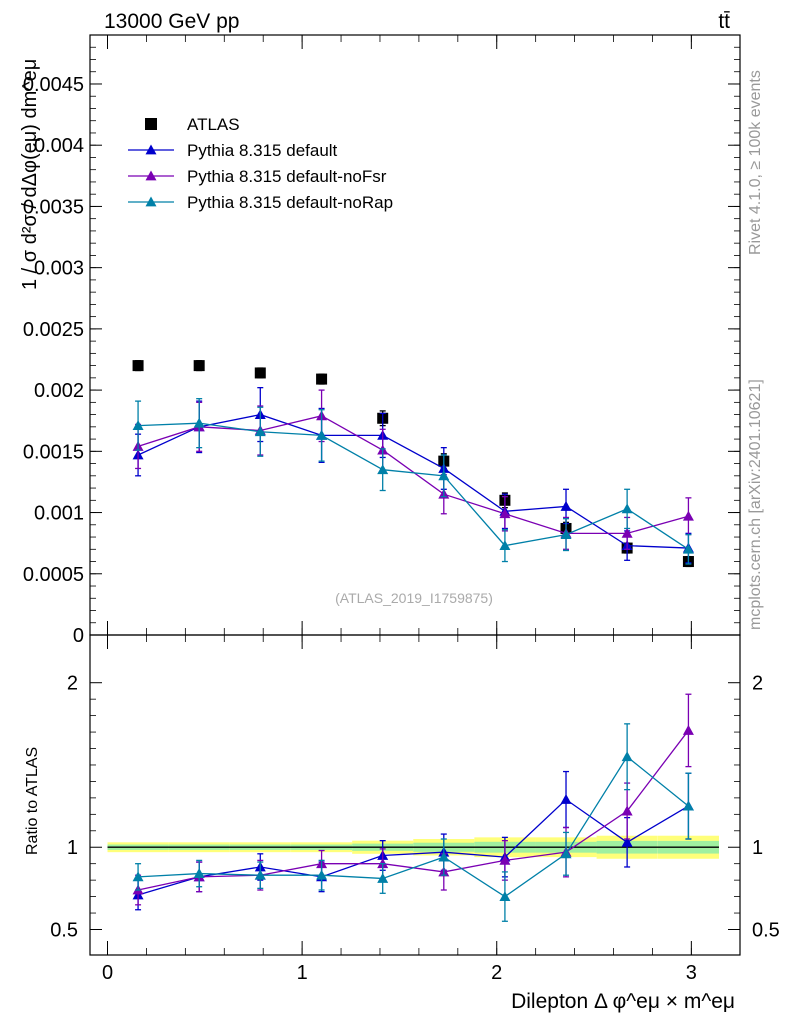 The image size is (786, 1024). Describe the element at coordinates (496, 973) in the screenshot. I see `ratio-xtick-label: 2` at that location.